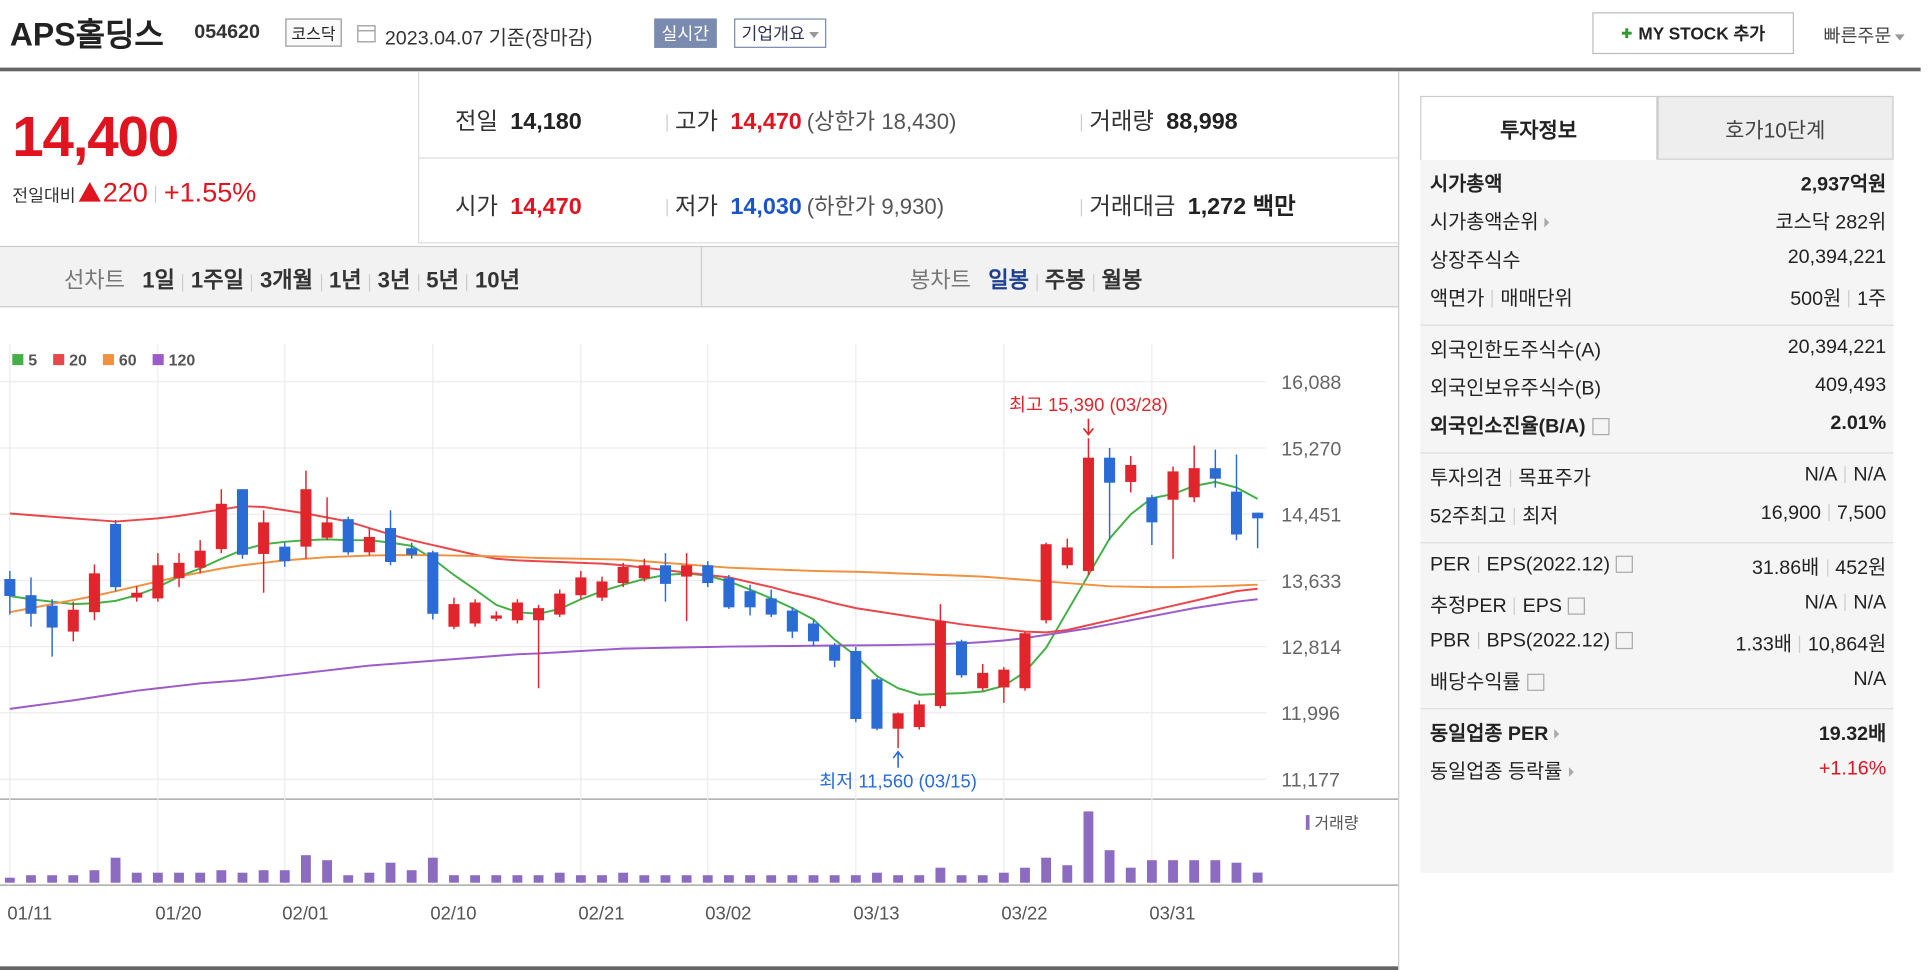 This screenshot has height=970, width=1928. Describe the element at coordinates (1837, 347) in the screenshot. I see `value-text: 20,394,221` at that location.